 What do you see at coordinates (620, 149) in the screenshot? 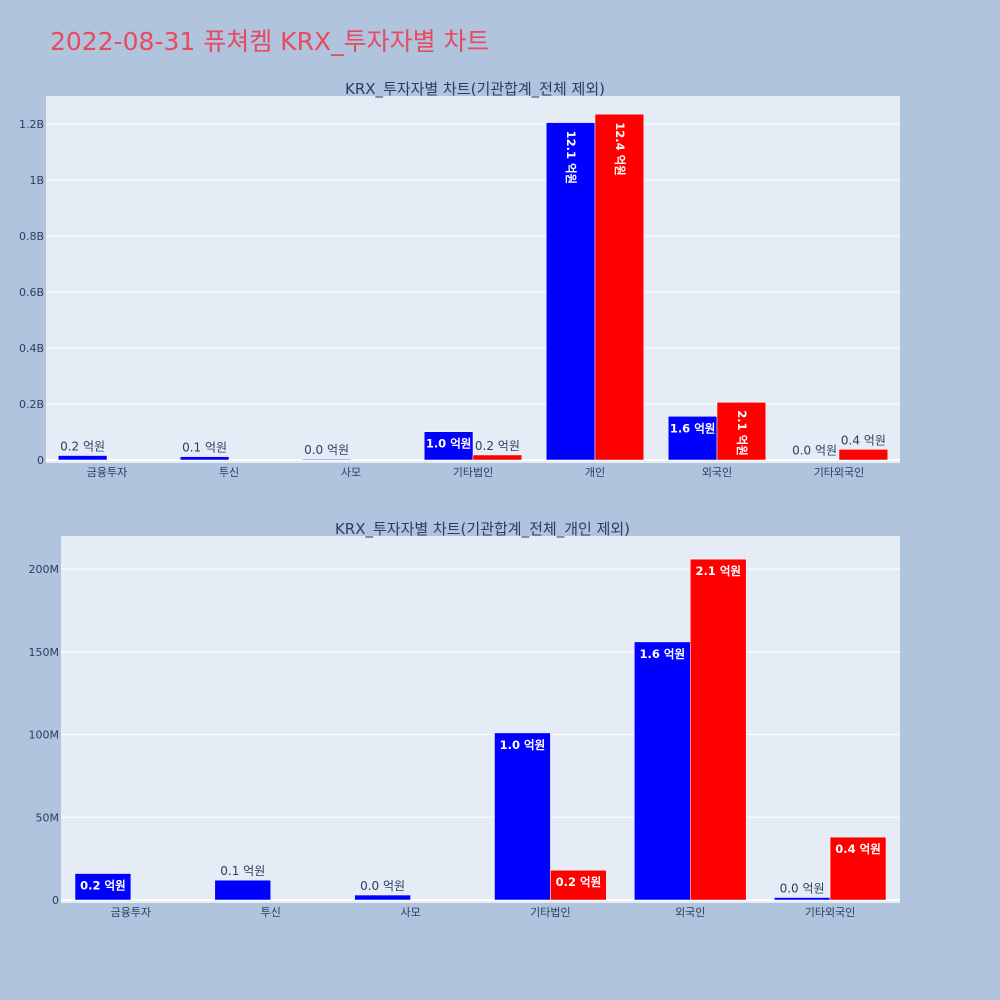
I see `data-label: 12.4 억원` at bounding box center [620, 149].